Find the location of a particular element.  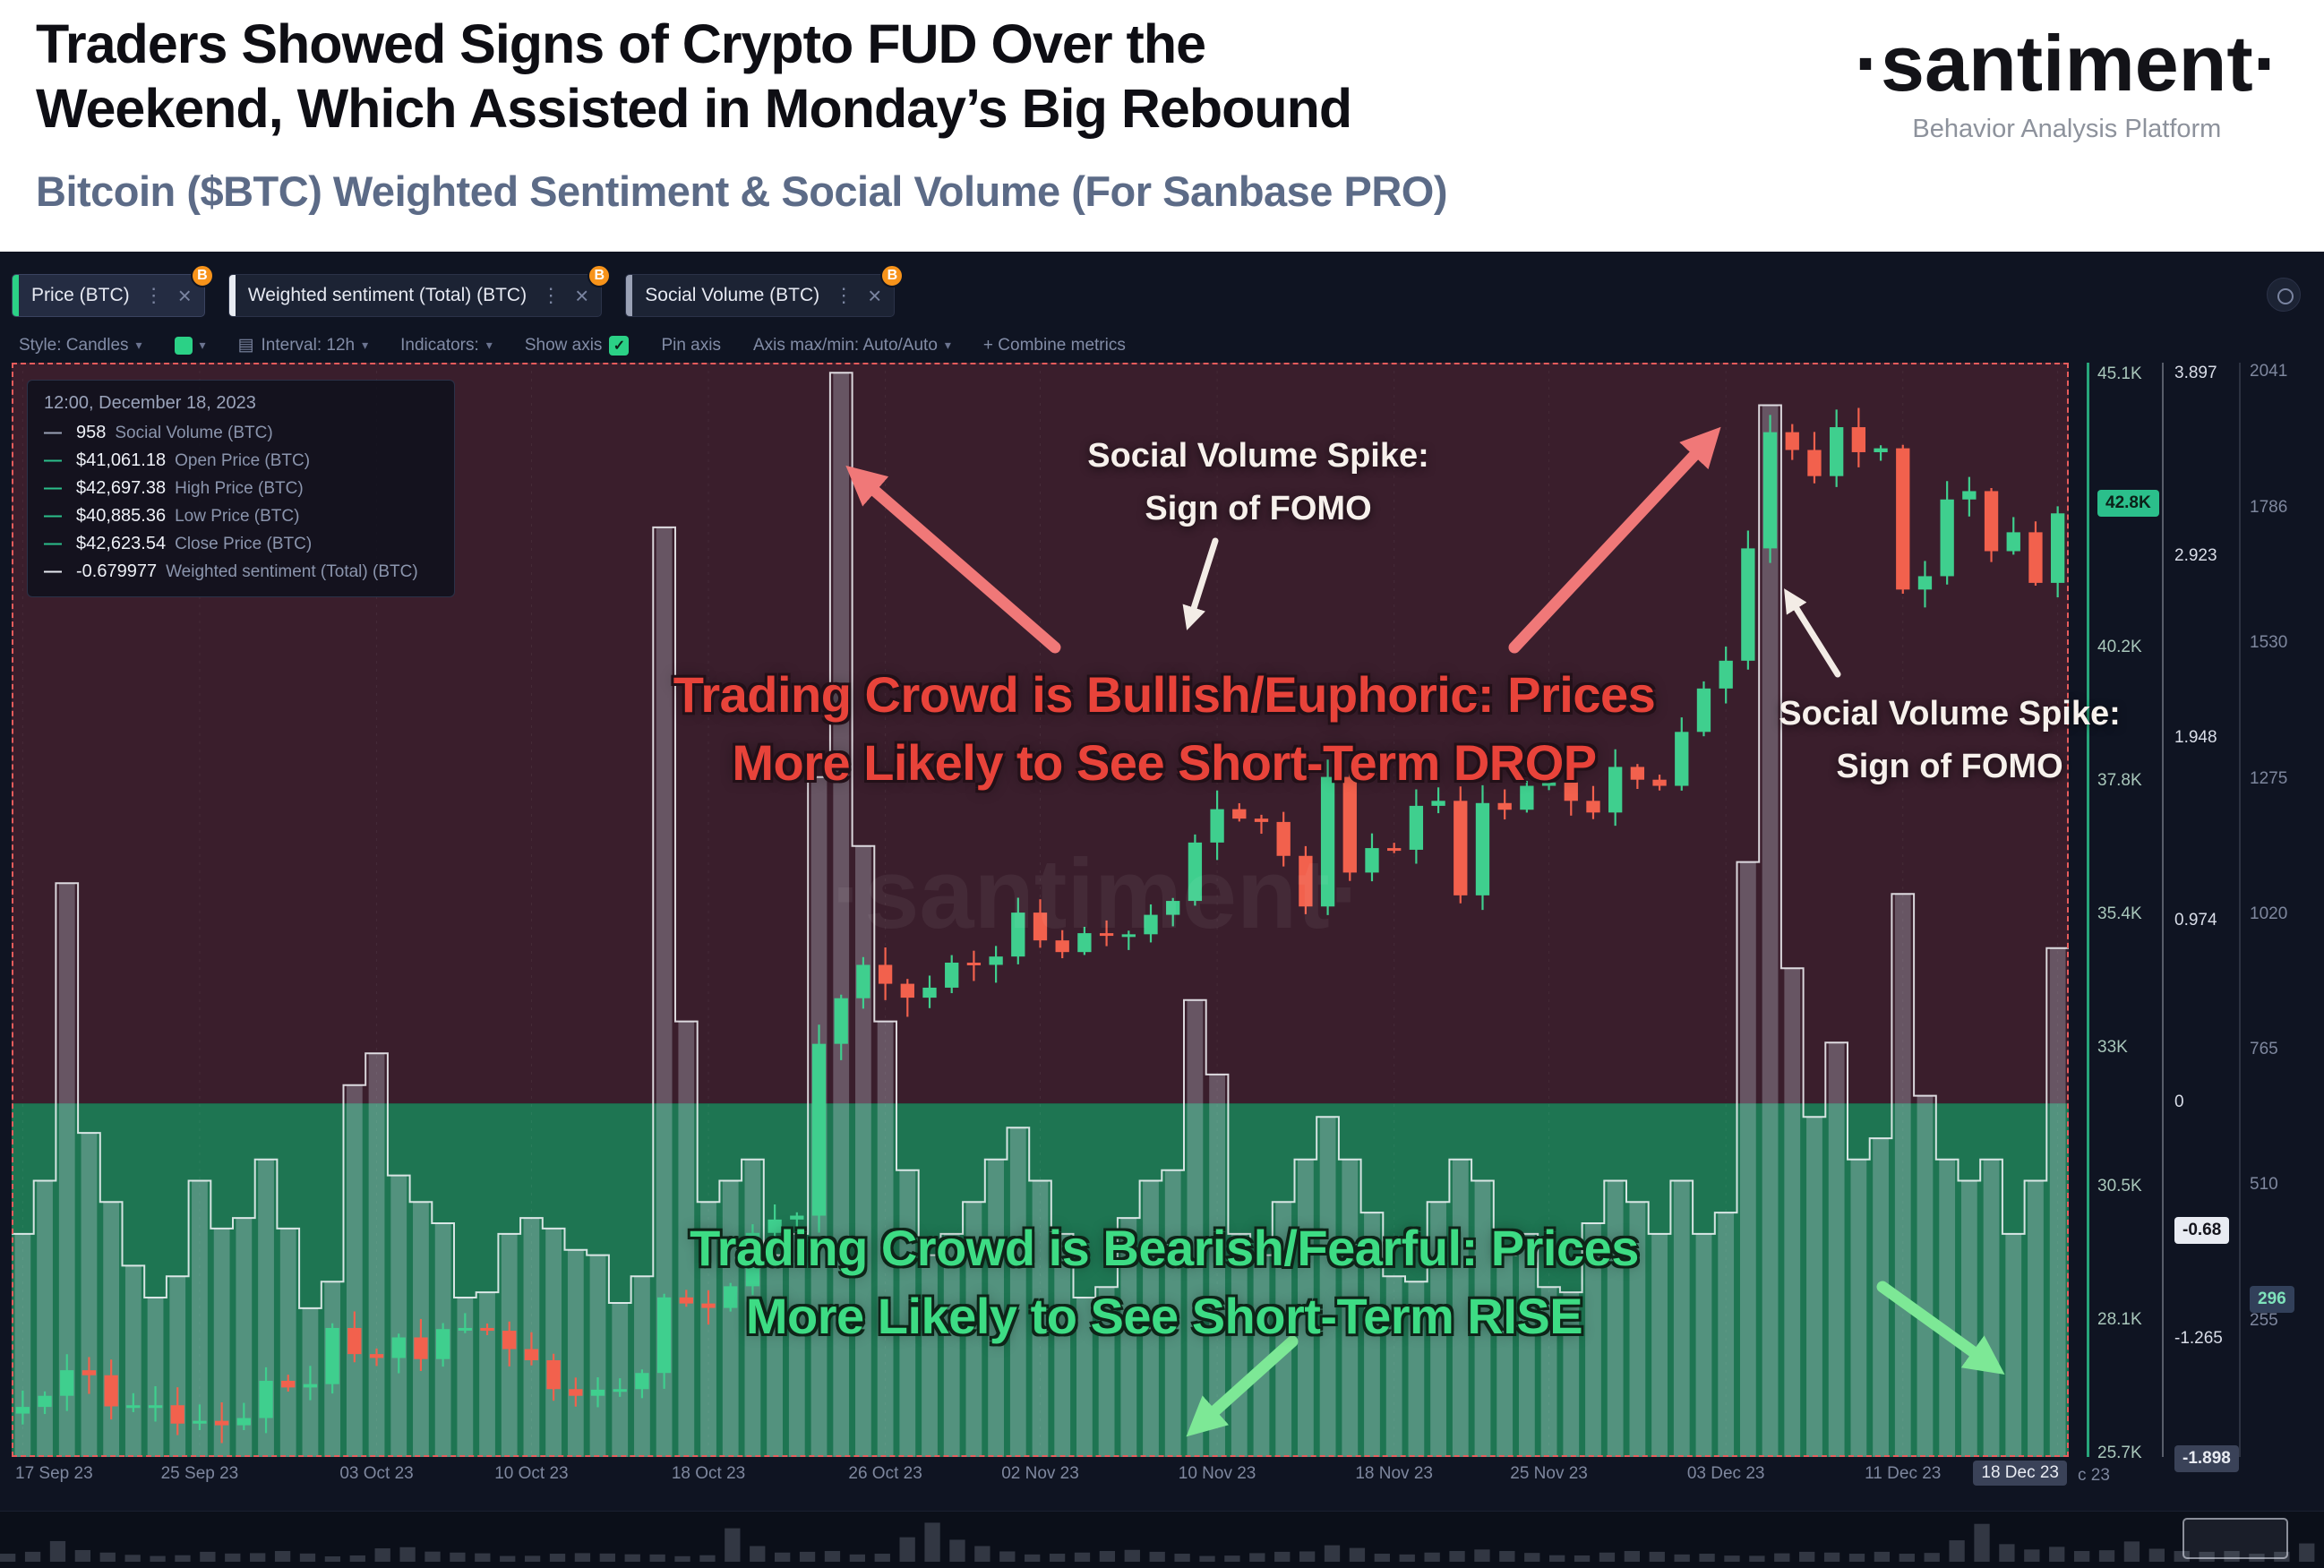

x-axis-tick: 11 Dec 23 is located at coordinates (1904, 1474).